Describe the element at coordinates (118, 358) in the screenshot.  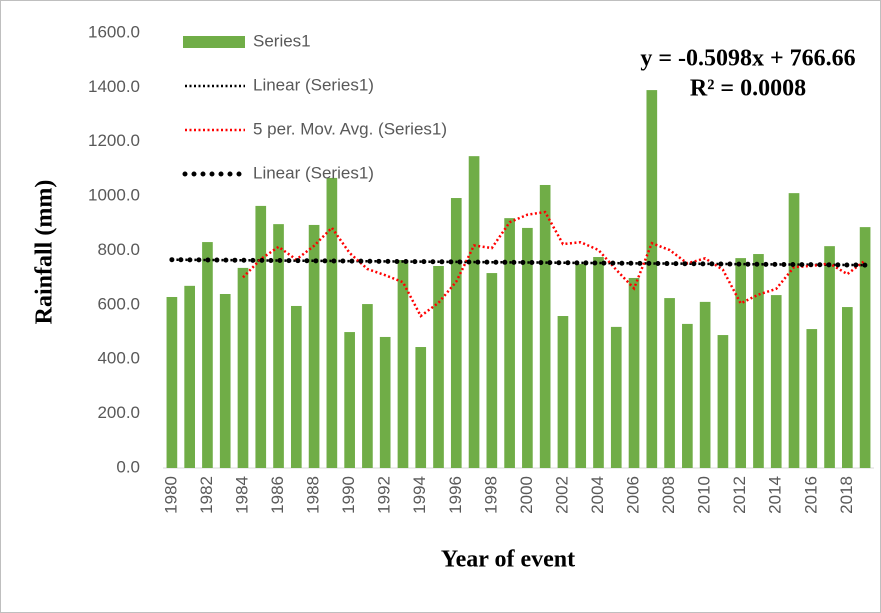
I see `y-tick-label: 400.0` at that location.